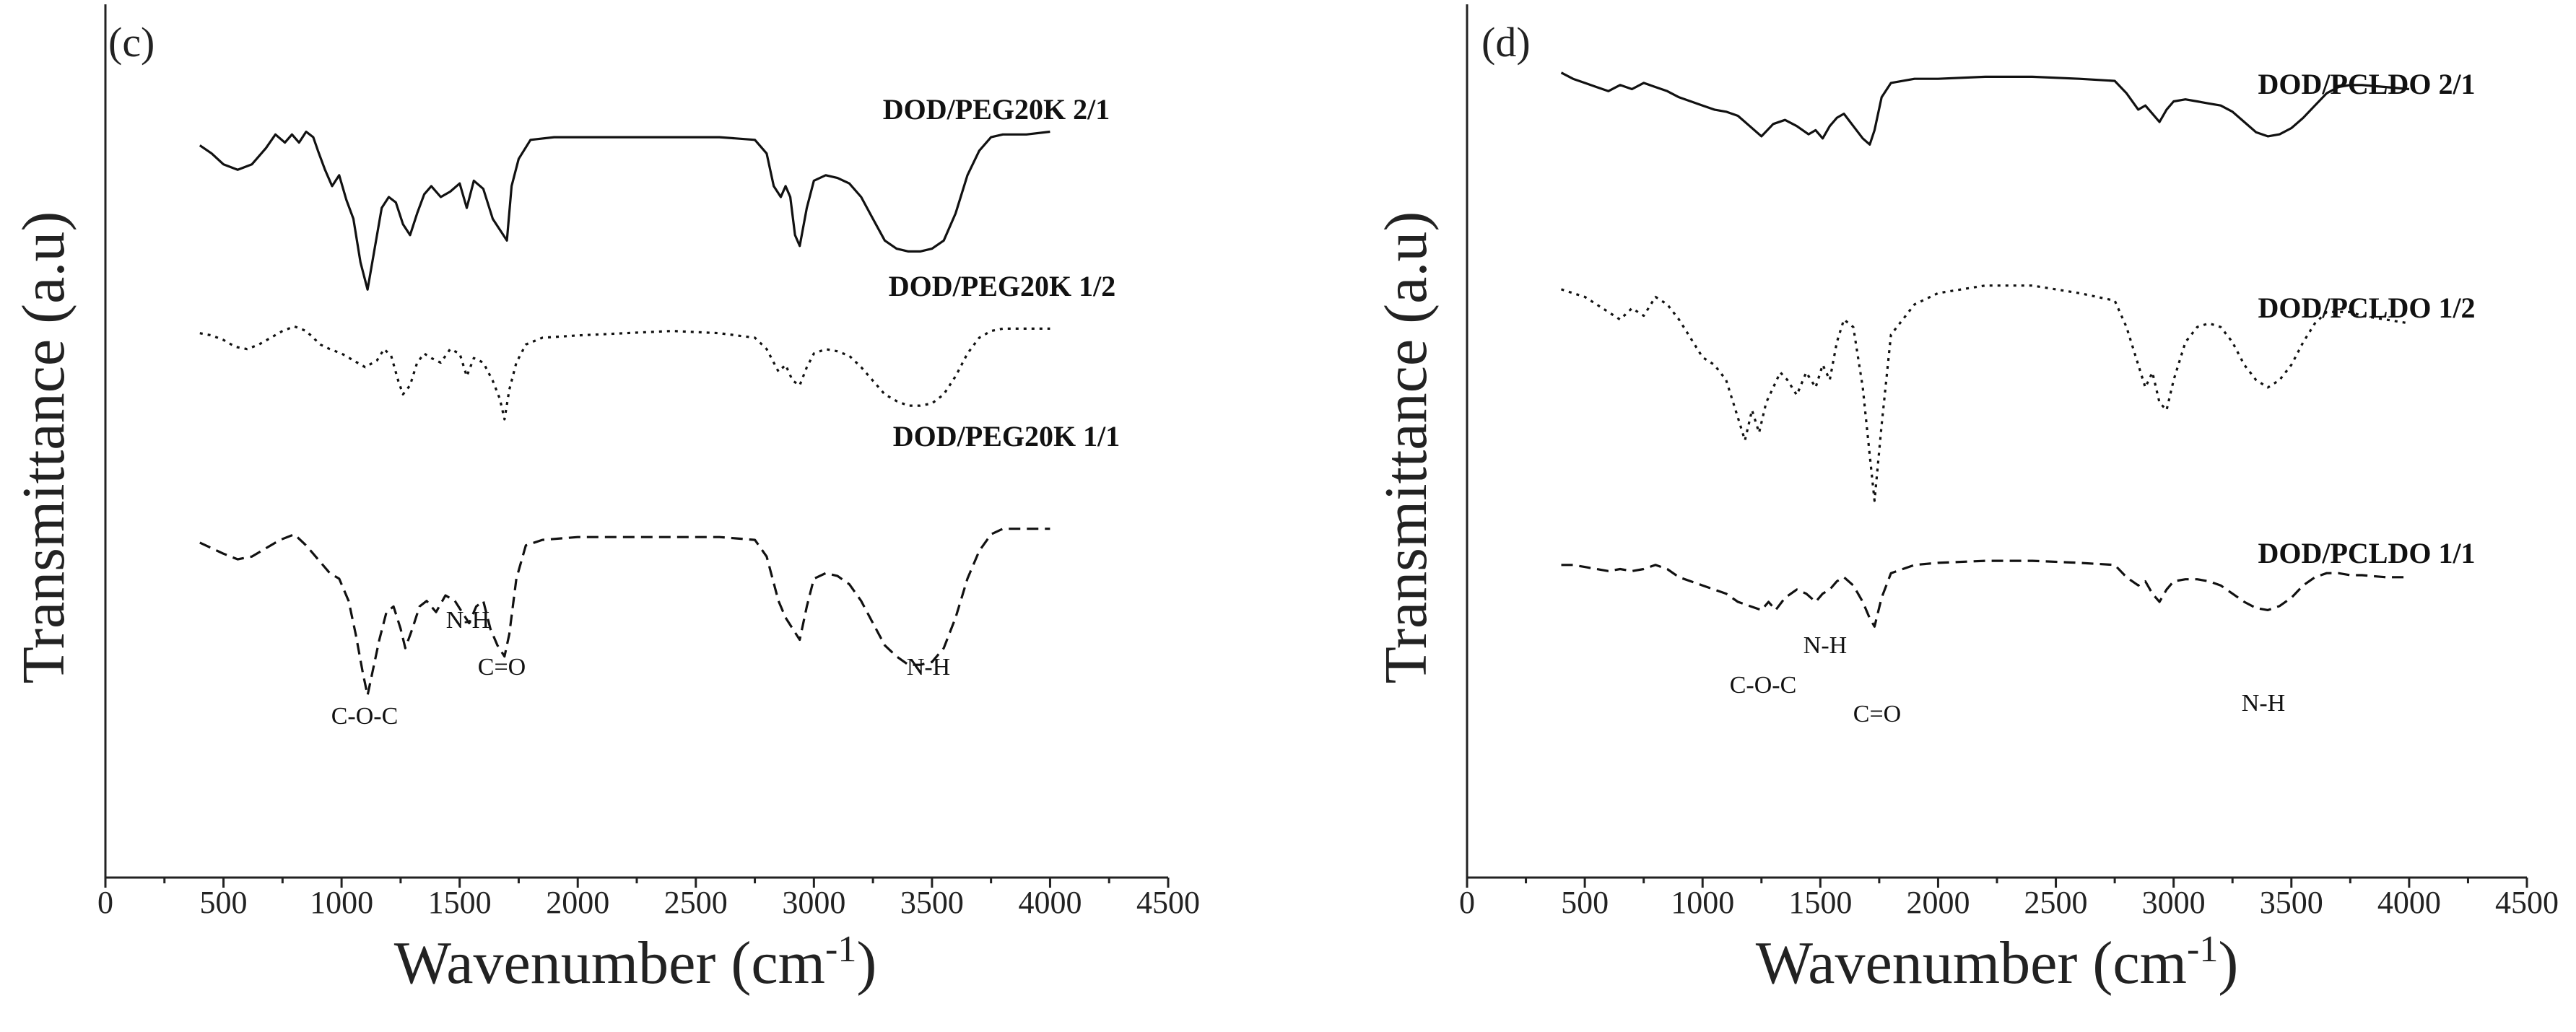 This screenshot has height=1032, width=2576. Describe the element at coordinates (996, 109) in the screenshot. I see `series-label-1: DOD/PEG20K 2/1` at that location.